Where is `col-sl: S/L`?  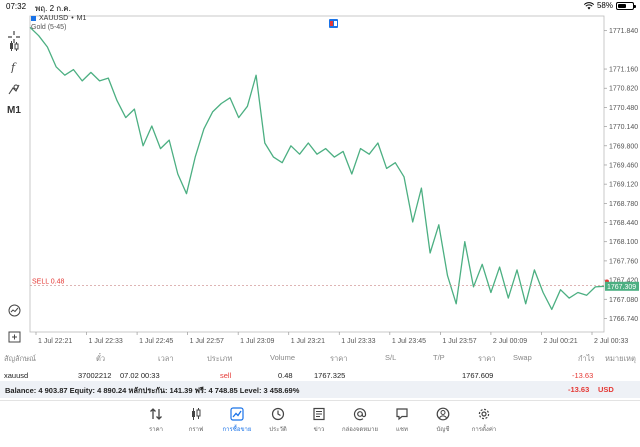 col-sl: S/L is located at coordinates (391, 357).